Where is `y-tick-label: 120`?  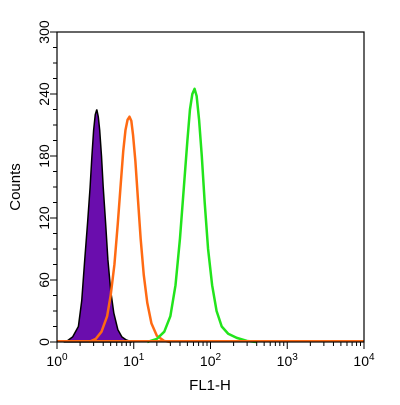
y-tick-label: 120 is located at coordinates (44, 218).